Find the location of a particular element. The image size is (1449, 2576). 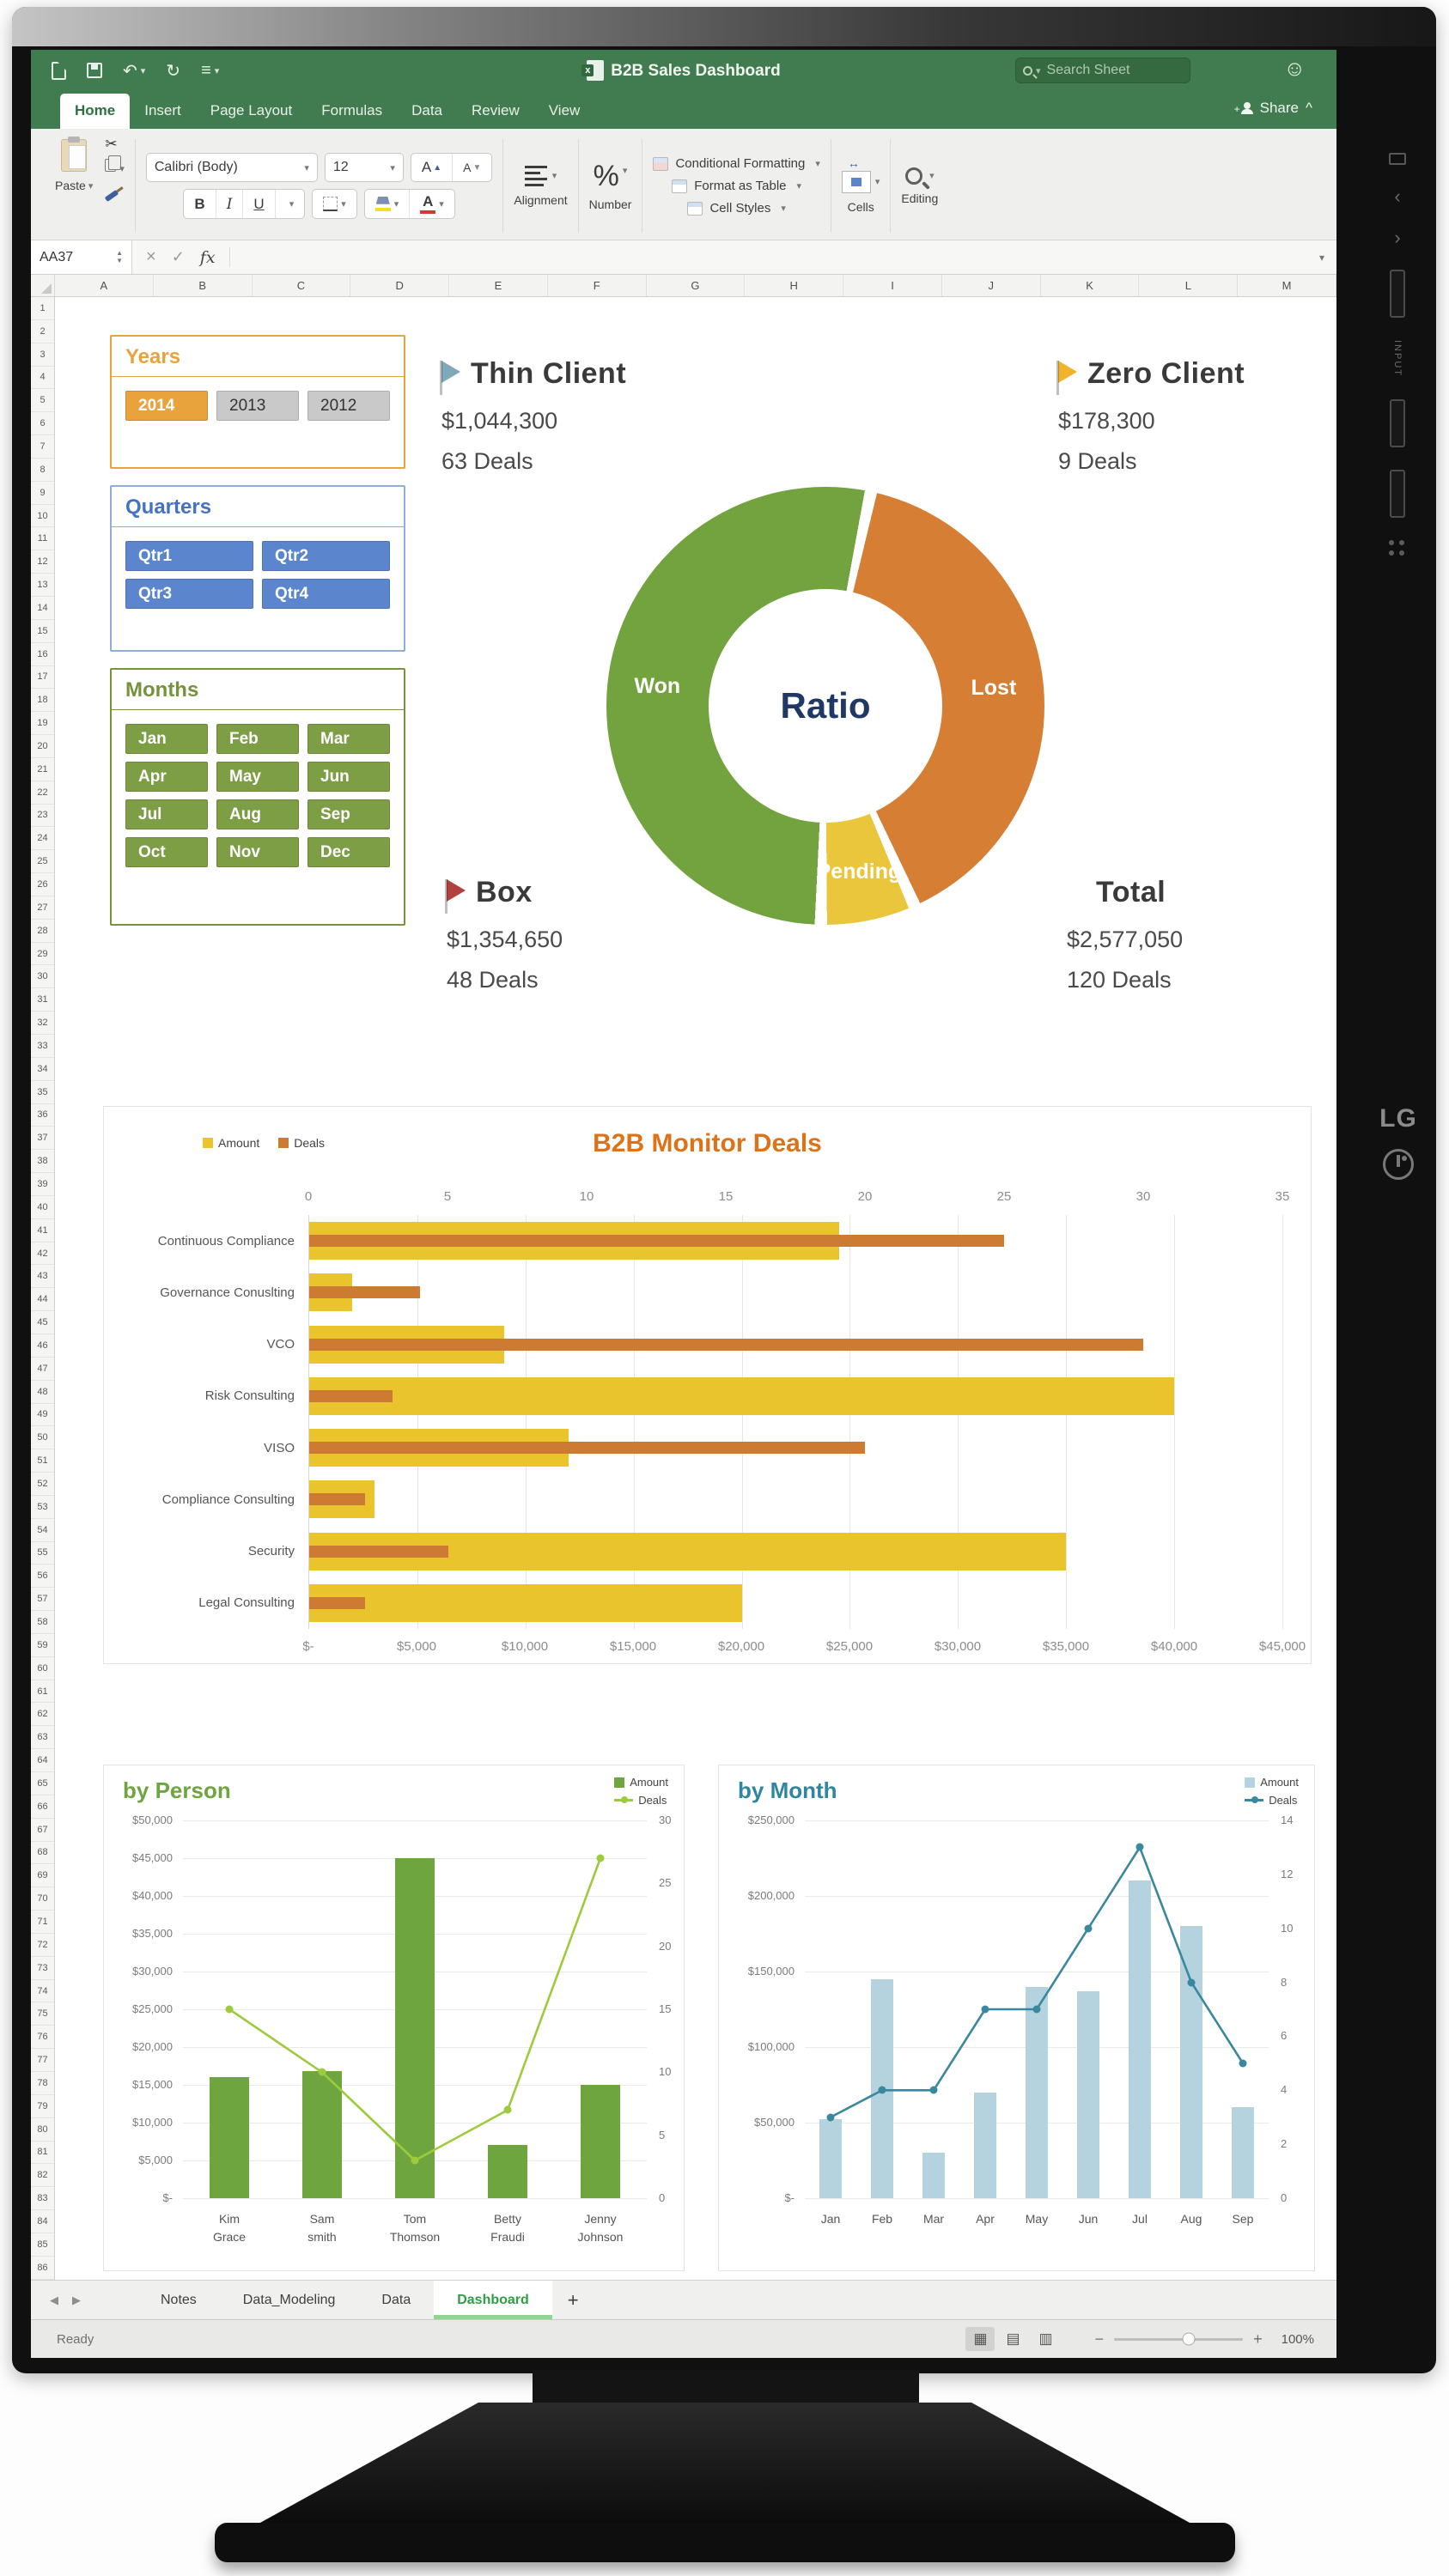

monitor-button-left-icon: ‹ is located at coordinates (1397, 196).